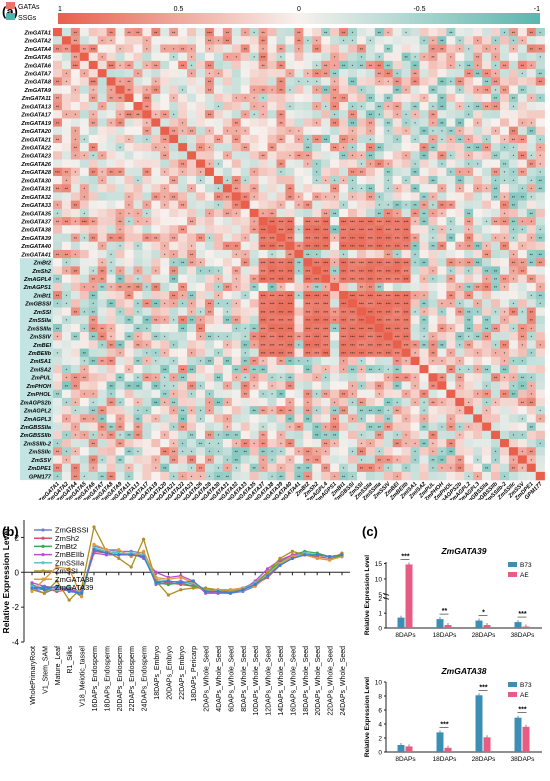  What do you see at coordinates (448, 626) in the screenshot?
I see `bar-ae-18daps` at bounding box center [448, 626].